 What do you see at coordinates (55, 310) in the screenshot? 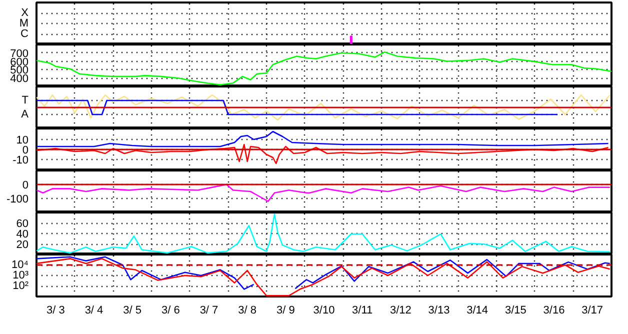
I see `x-tick-label: 3/ 3` at bounding box center [55, 310].